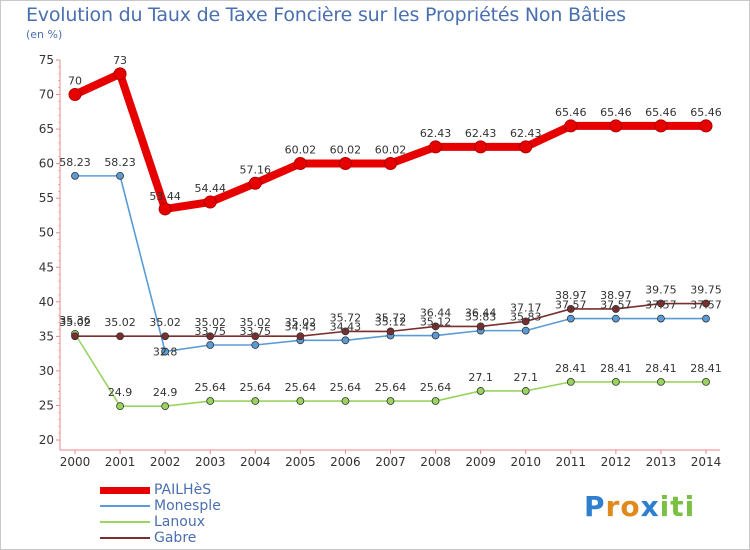 The width and height of the screenshot is (750, 550). I want to click on y-tick-label: 75, so click(46, 60).